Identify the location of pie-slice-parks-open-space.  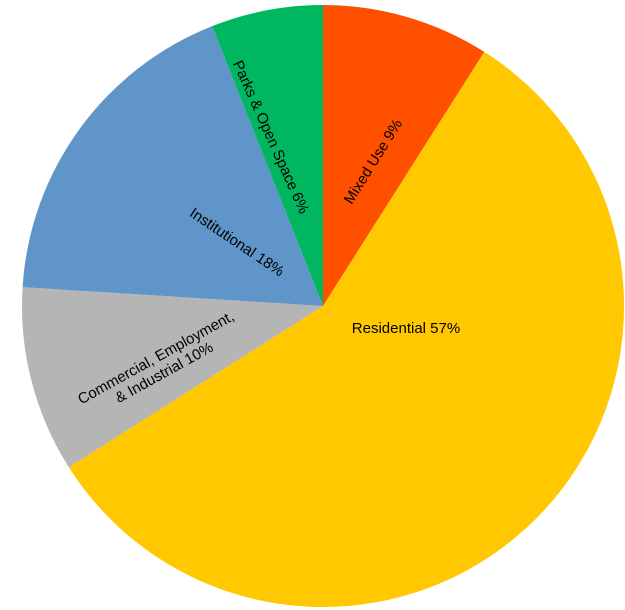
(267, 155).